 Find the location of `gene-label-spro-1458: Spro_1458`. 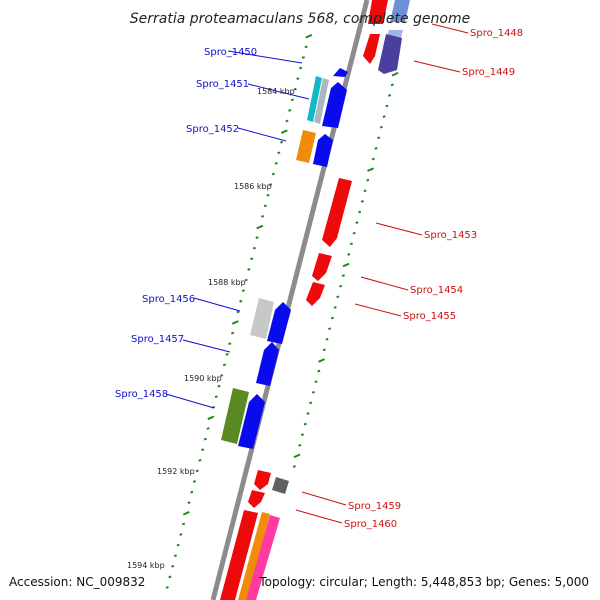

gene-label-spro-1458: Spro_1458 is located at coordinates (141, 394).